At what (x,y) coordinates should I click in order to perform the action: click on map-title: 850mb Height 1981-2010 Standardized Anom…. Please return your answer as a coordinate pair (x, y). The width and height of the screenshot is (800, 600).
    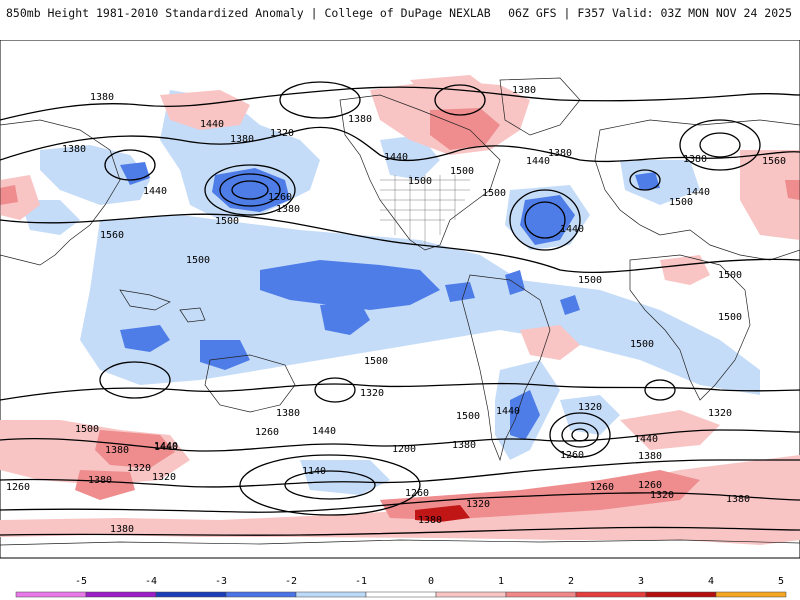
    Looking at the image, I should click on (248, 13).